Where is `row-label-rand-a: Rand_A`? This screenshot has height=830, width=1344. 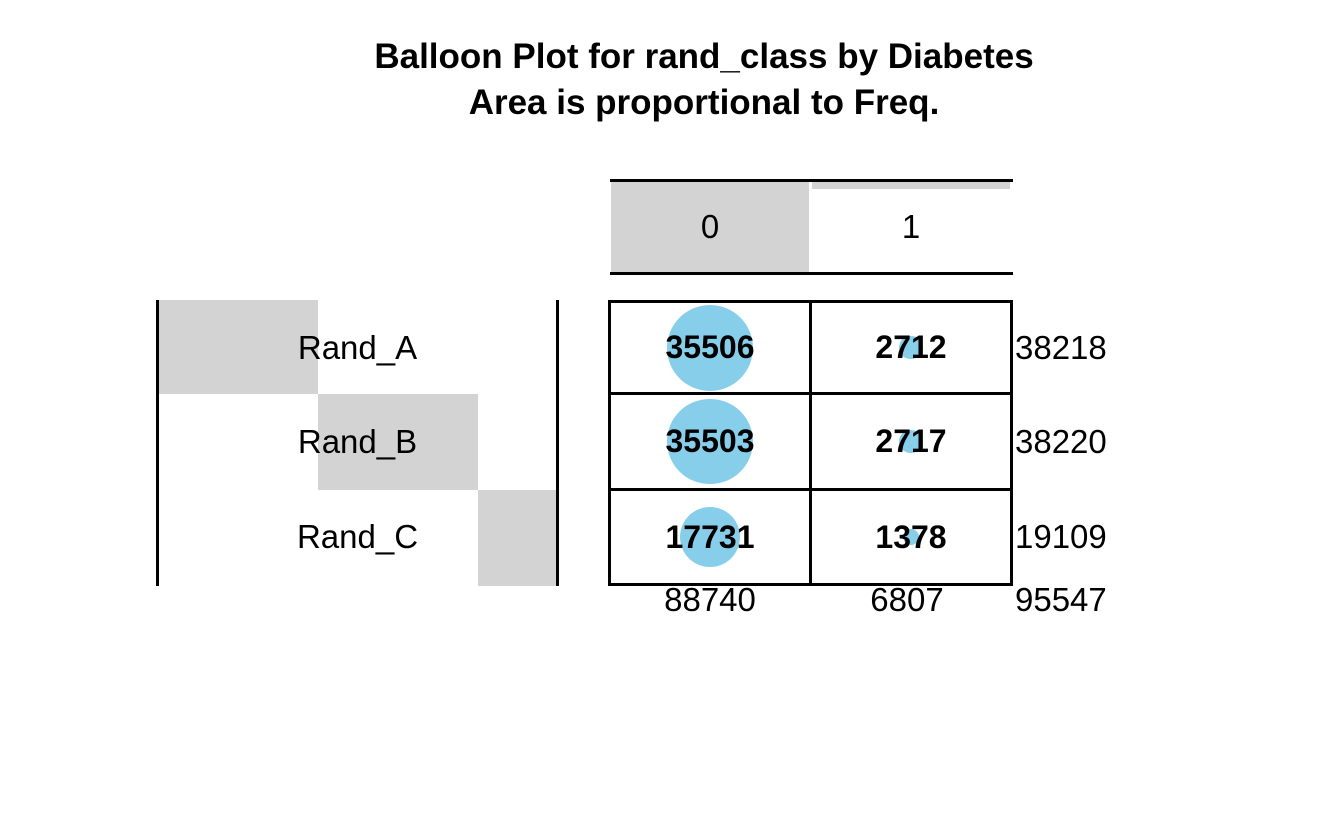 row-label-rand-a: Rand_A is located at coordinates (357, 347).